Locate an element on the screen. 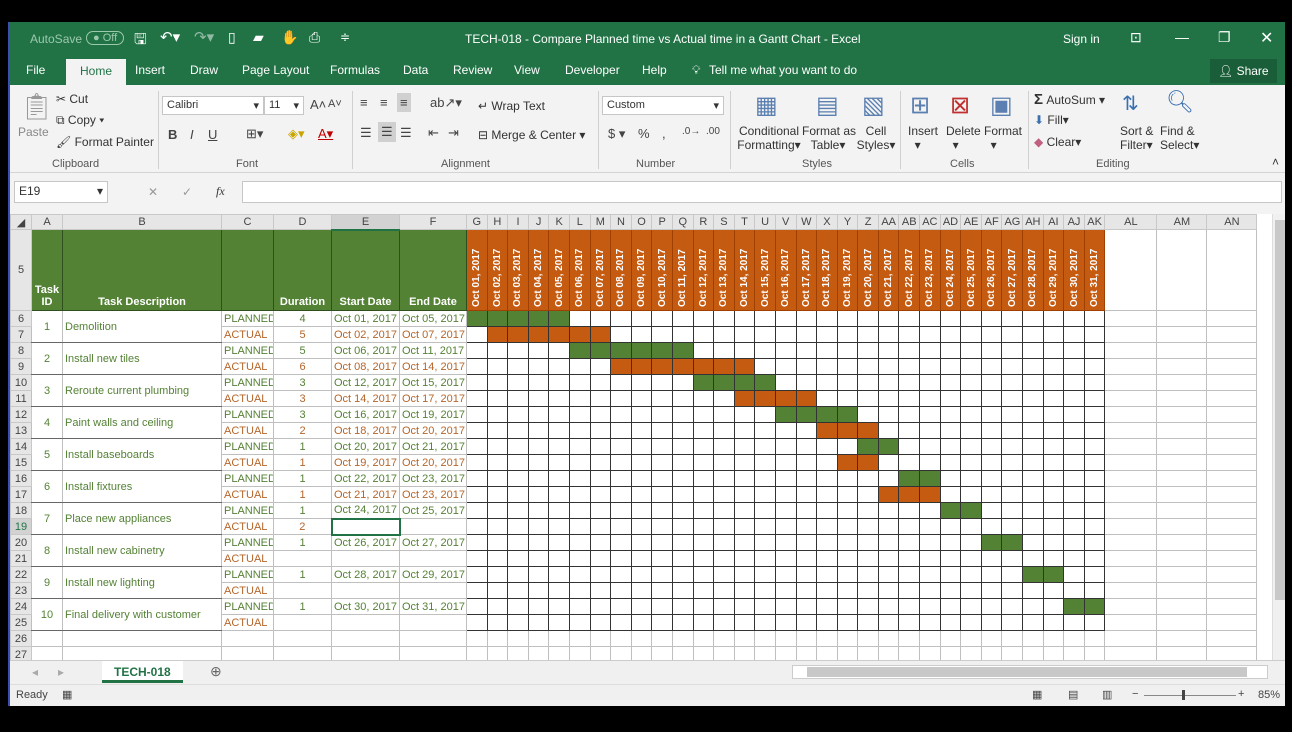  normal-view-icon: ▦ is located at coordinates (1037, 695).